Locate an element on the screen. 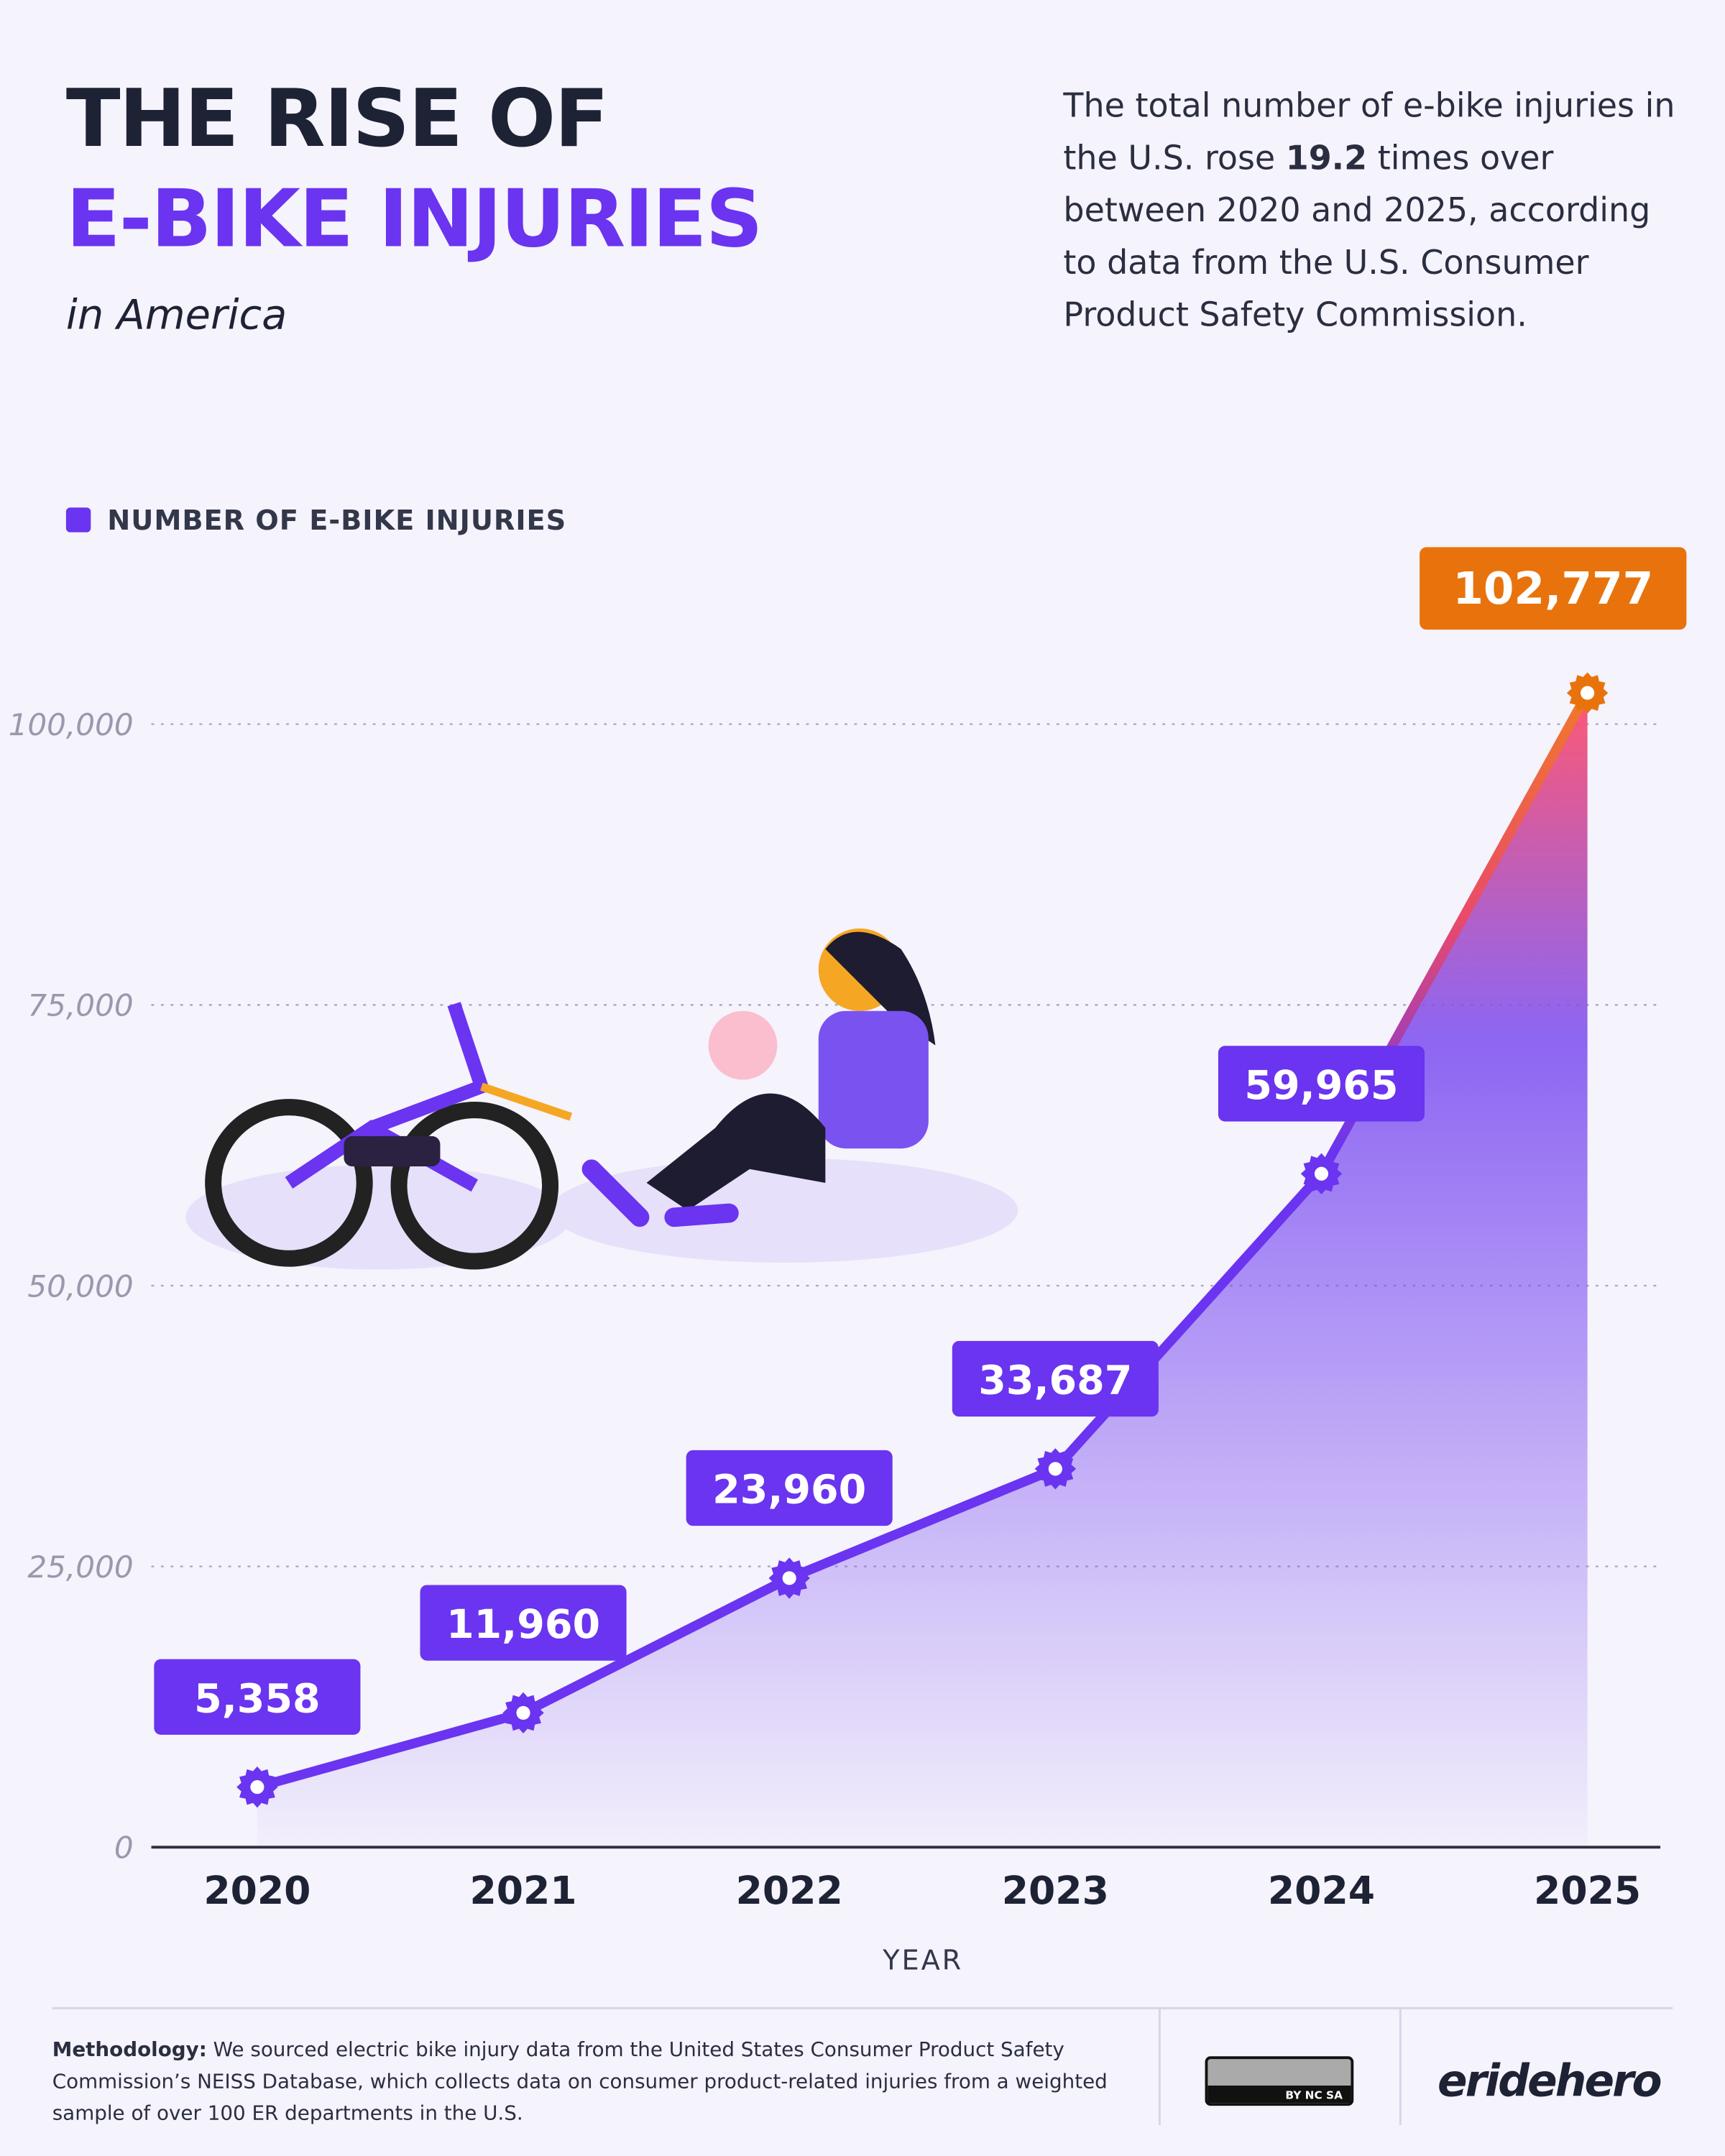 This screenshot has width=1725, height=2156. legend: NUMBER OF E-BIKE INJURIES is located at coordinates (316, 520).